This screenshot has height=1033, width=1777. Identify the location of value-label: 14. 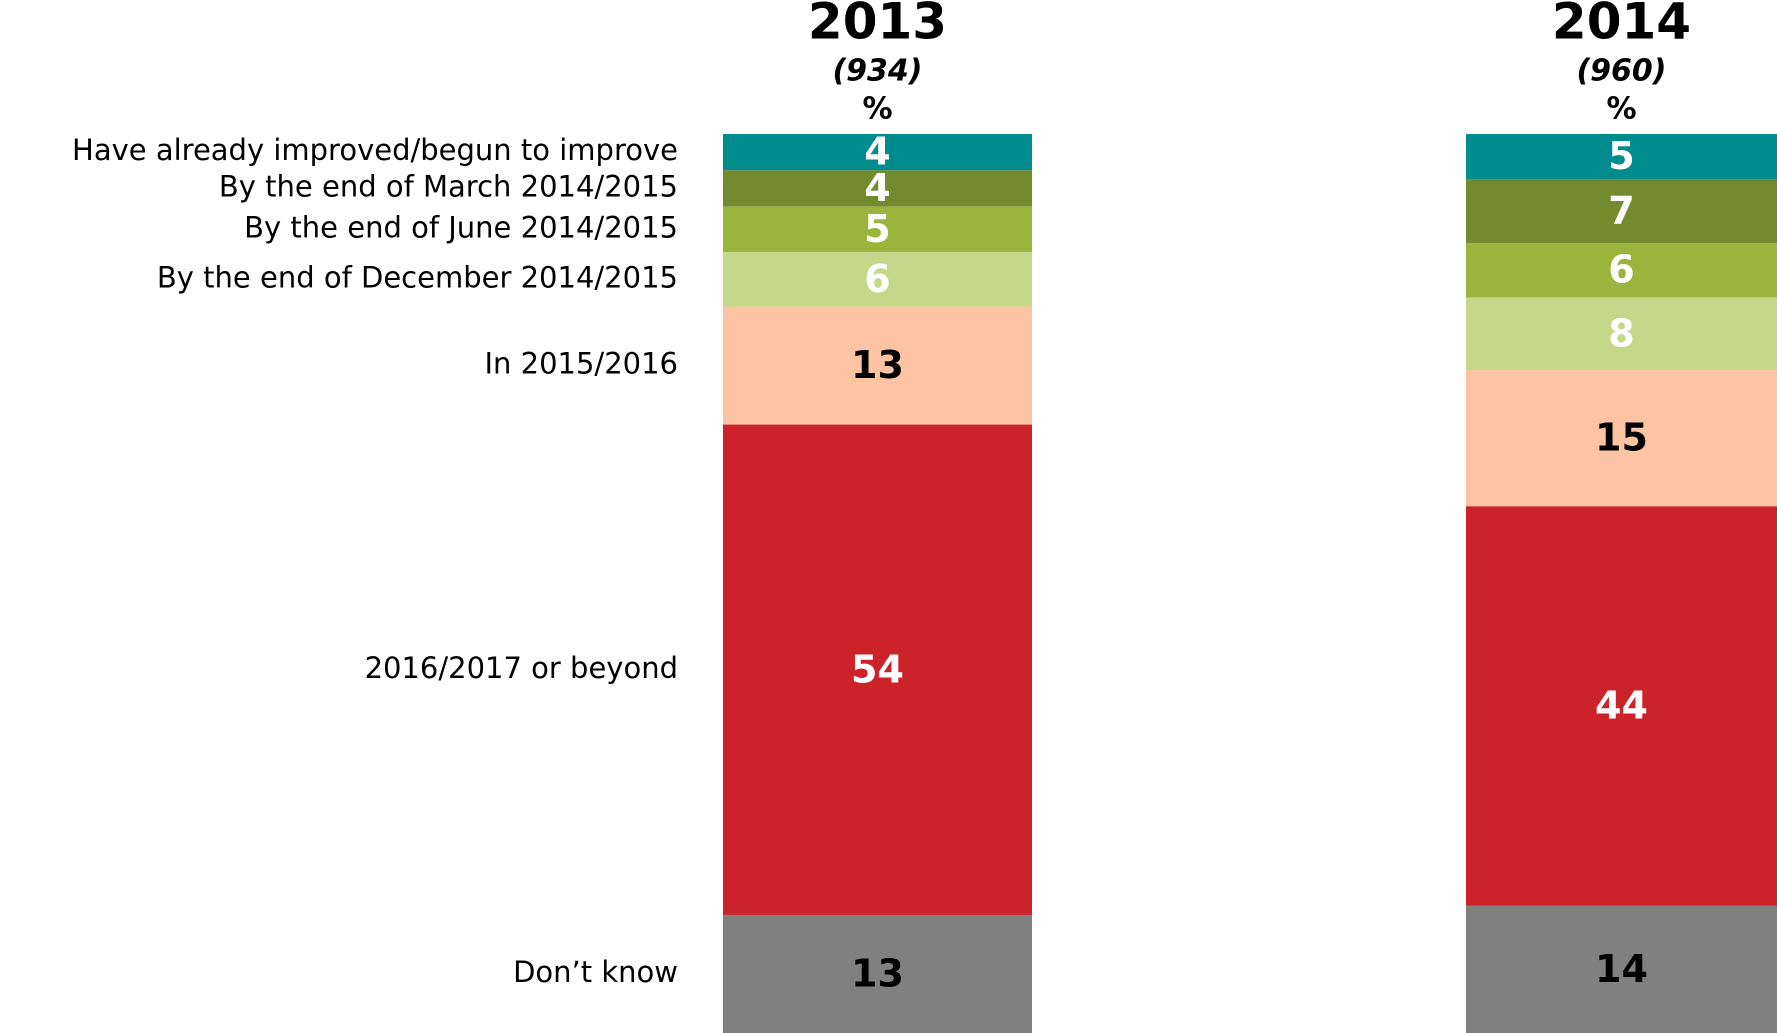
(1621, 969).